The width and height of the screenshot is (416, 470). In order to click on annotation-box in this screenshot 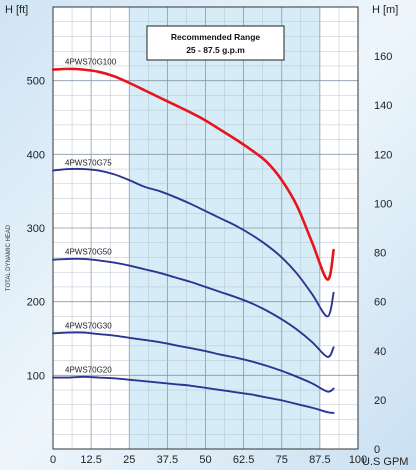, I will do `click(215, 43)`.